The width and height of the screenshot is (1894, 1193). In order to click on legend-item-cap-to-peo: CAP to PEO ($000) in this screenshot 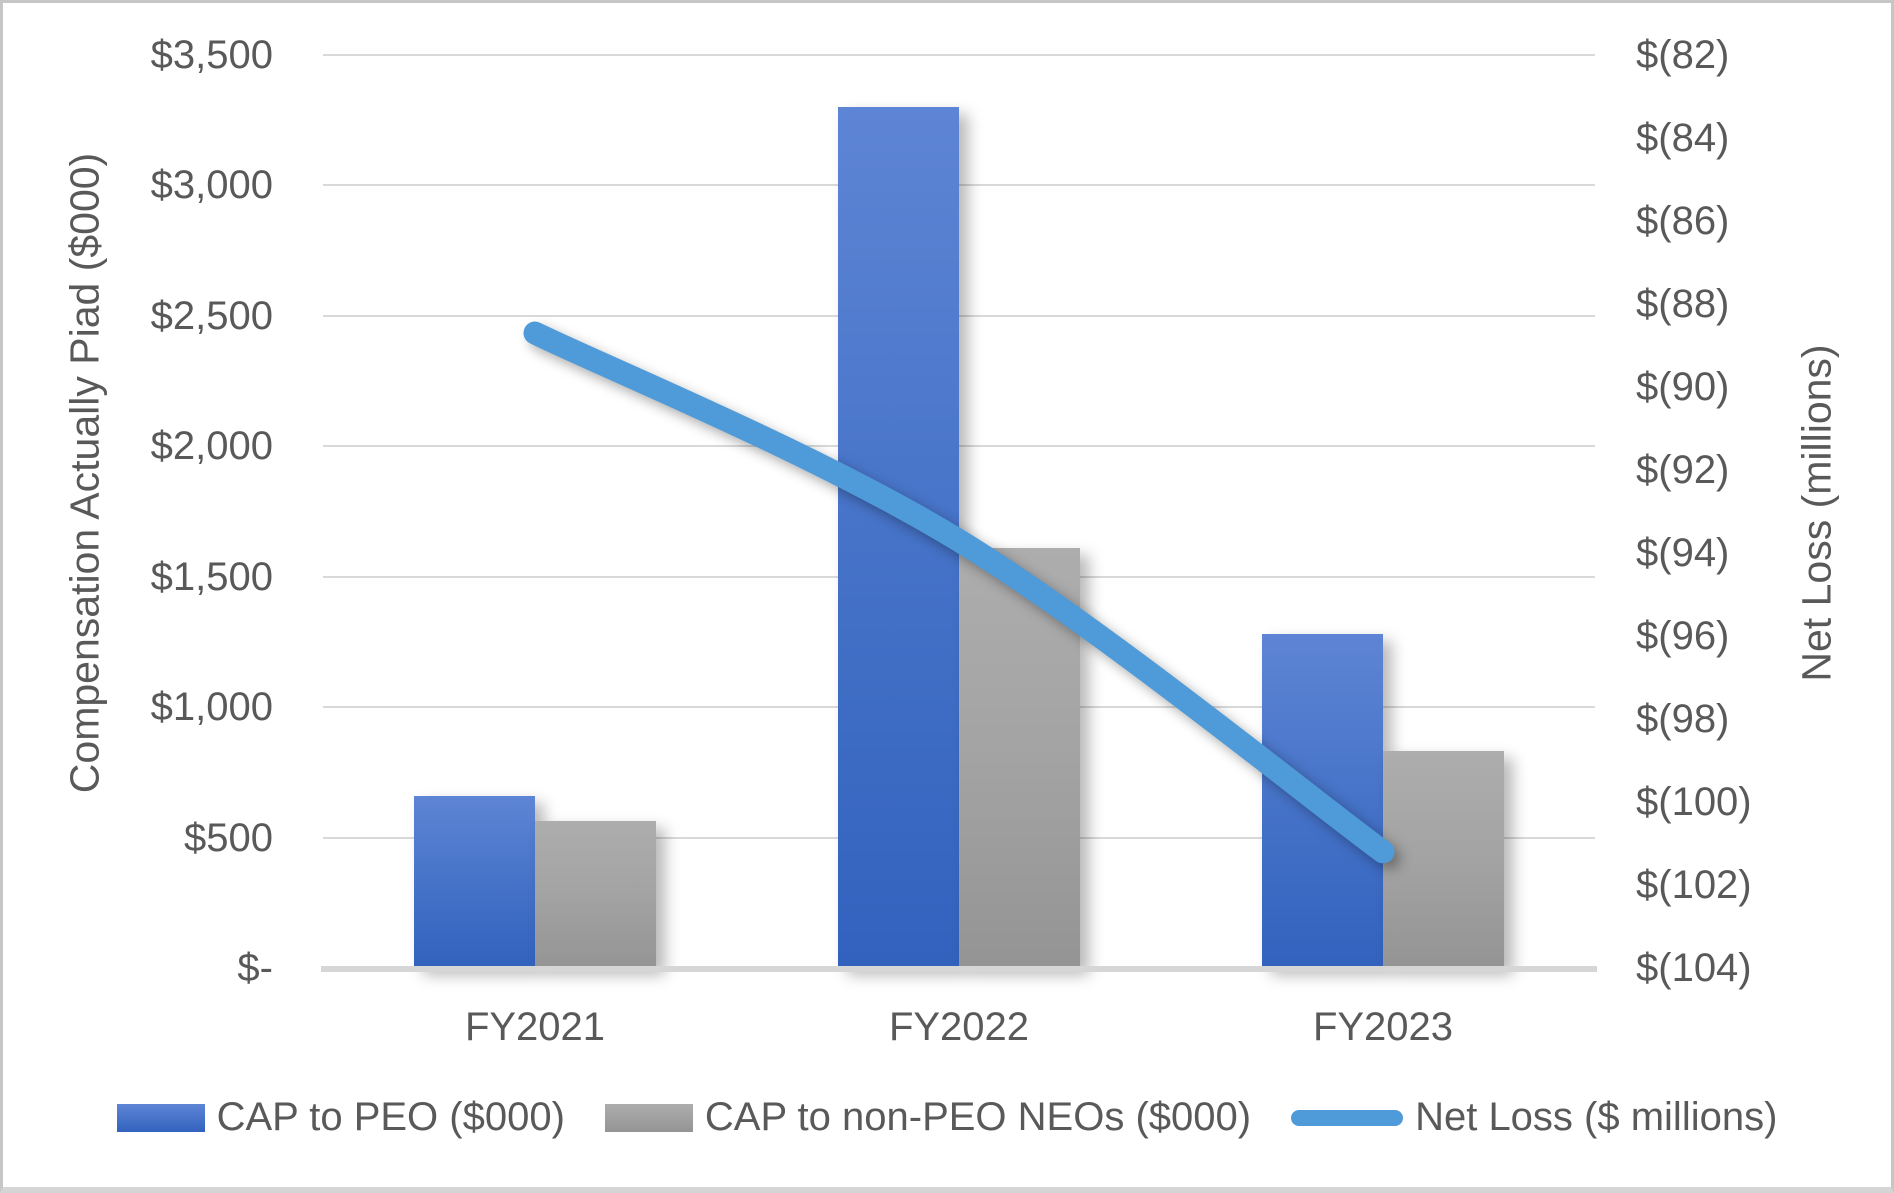, I will do `click(340, 1117)`.